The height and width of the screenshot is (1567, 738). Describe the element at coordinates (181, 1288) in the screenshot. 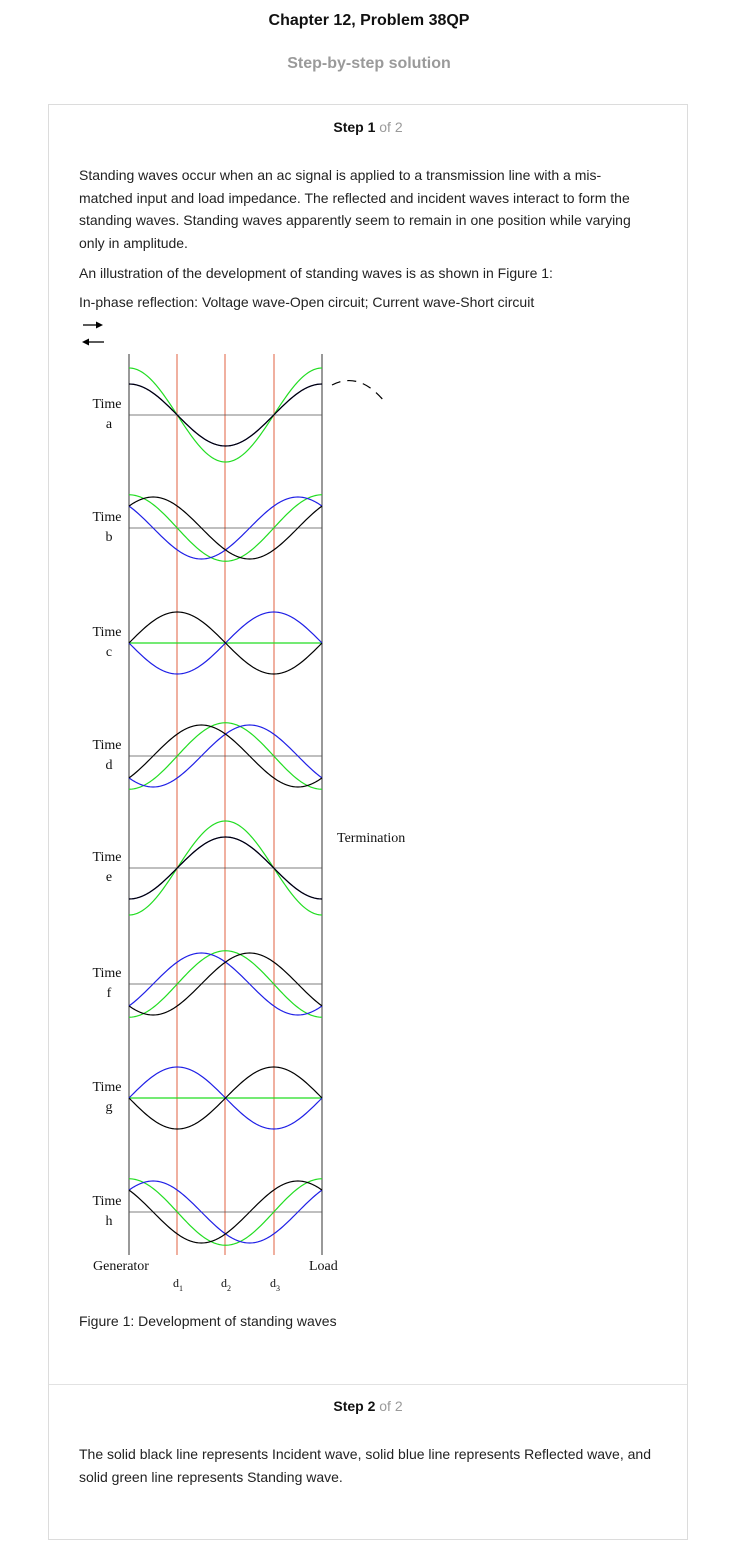

I see `distance-subscript-1: 1` at that location.